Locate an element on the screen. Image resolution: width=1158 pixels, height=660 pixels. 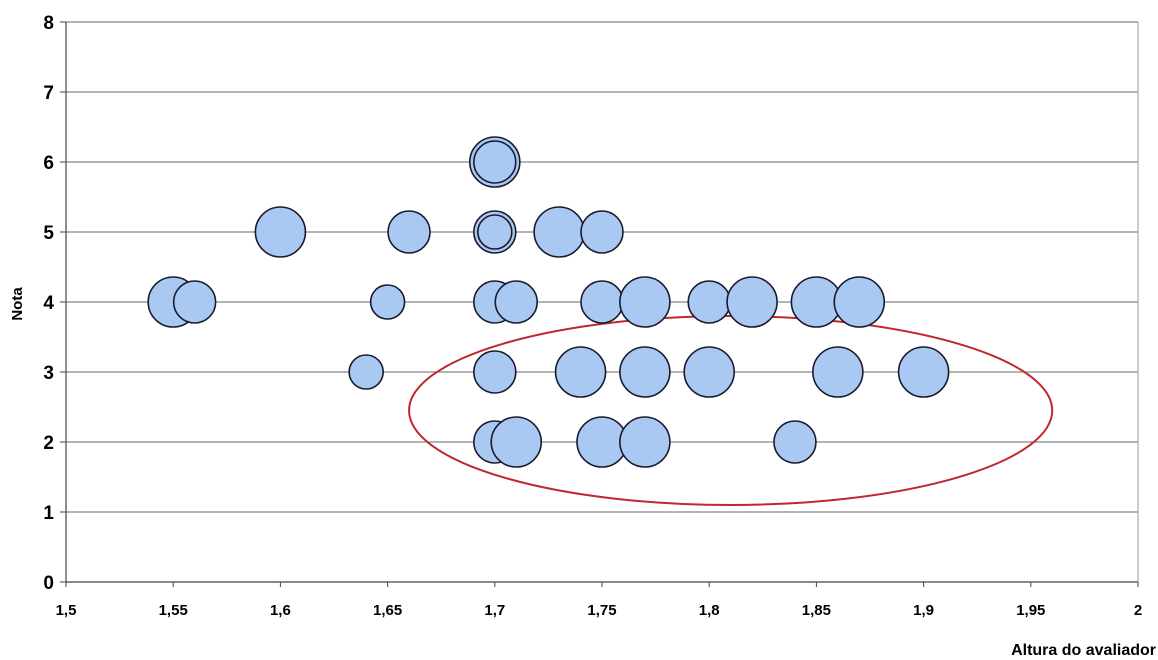
x-tick-label: 1,6 is located at coordinates (280, 610).